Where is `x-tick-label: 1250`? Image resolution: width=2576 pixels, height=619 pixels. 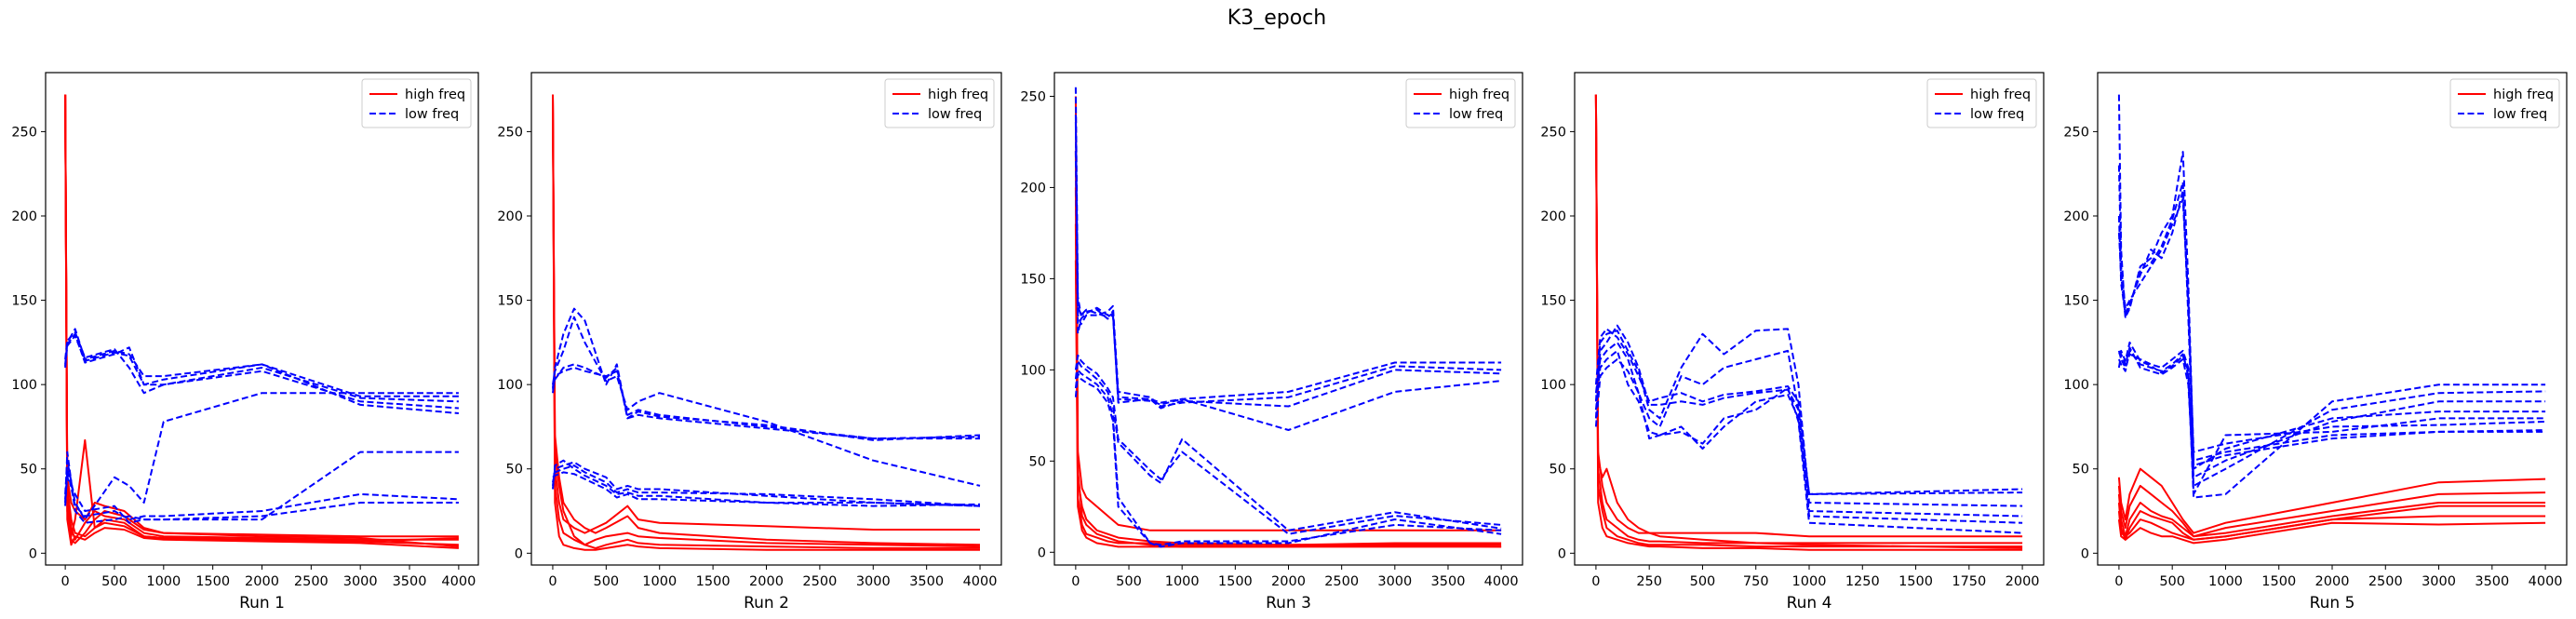
x-tick-label: 1250 is located at coordinates (1862, 581).